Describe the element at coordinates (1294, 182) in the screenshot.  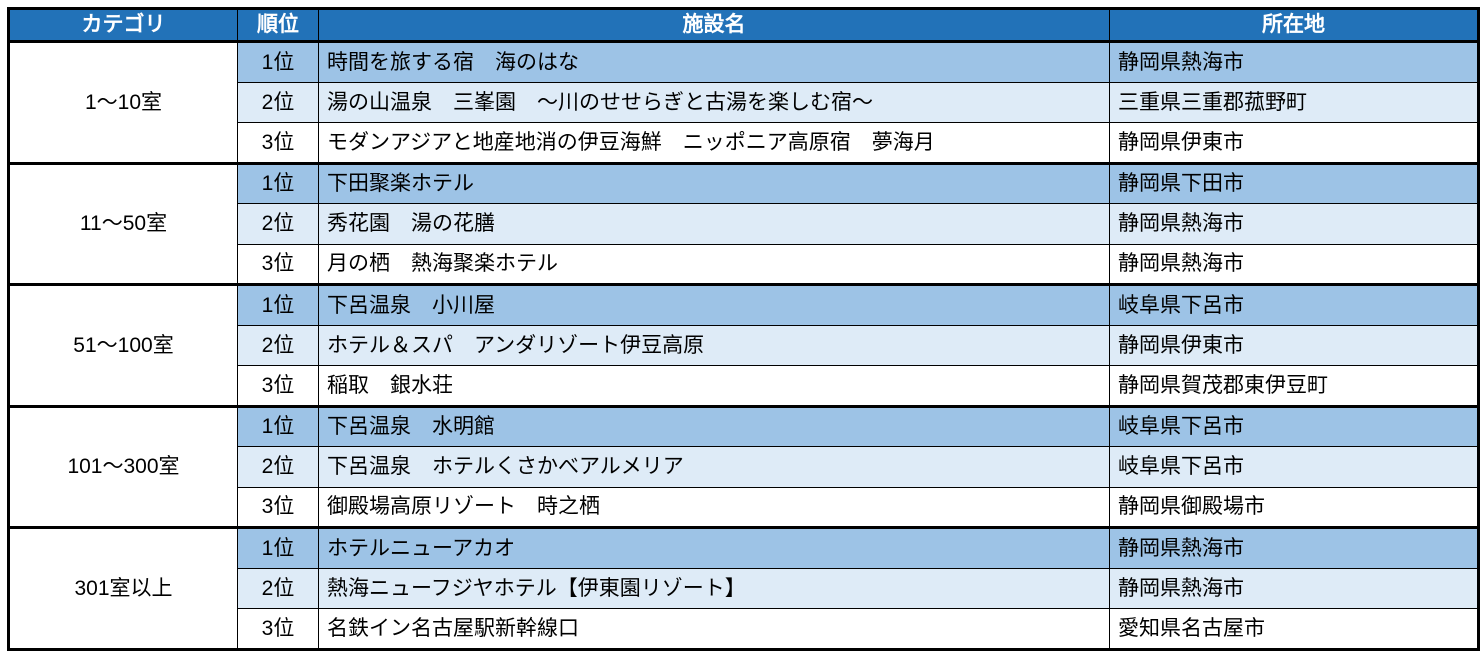
I see `location-cell: 静岡県下田市` at that location.